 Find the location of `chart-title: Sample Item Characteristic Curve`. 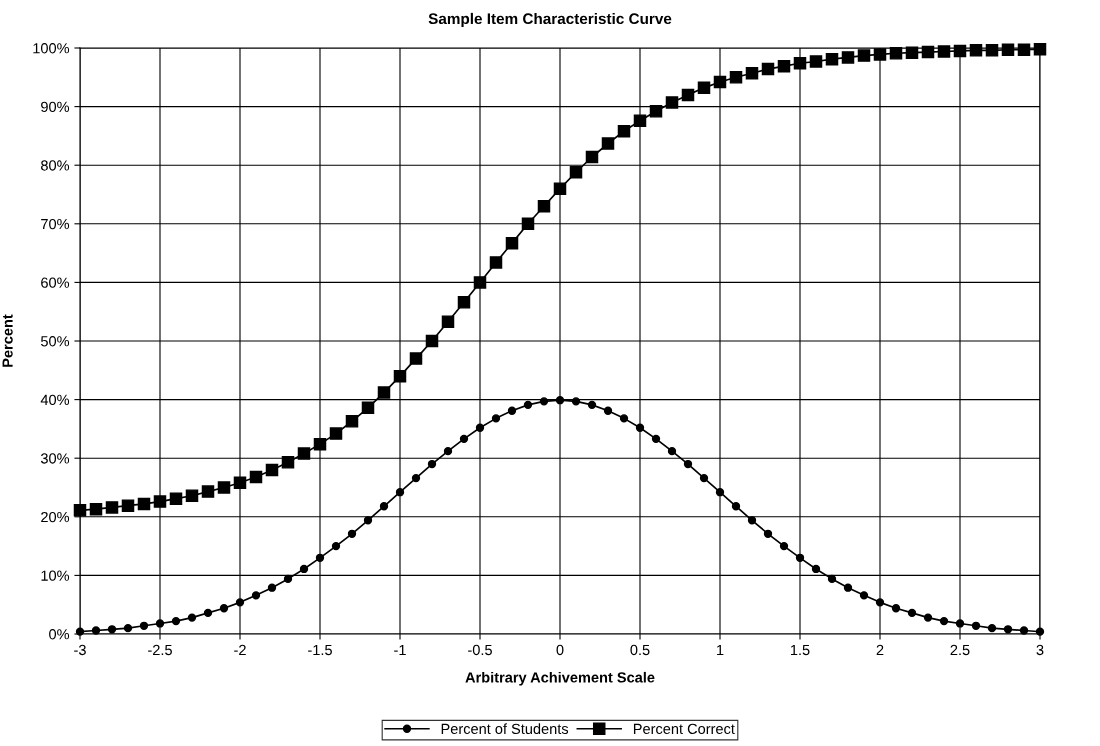

chart-title: Sample Item Characteristic Curve is located at coordinates (550, 20).